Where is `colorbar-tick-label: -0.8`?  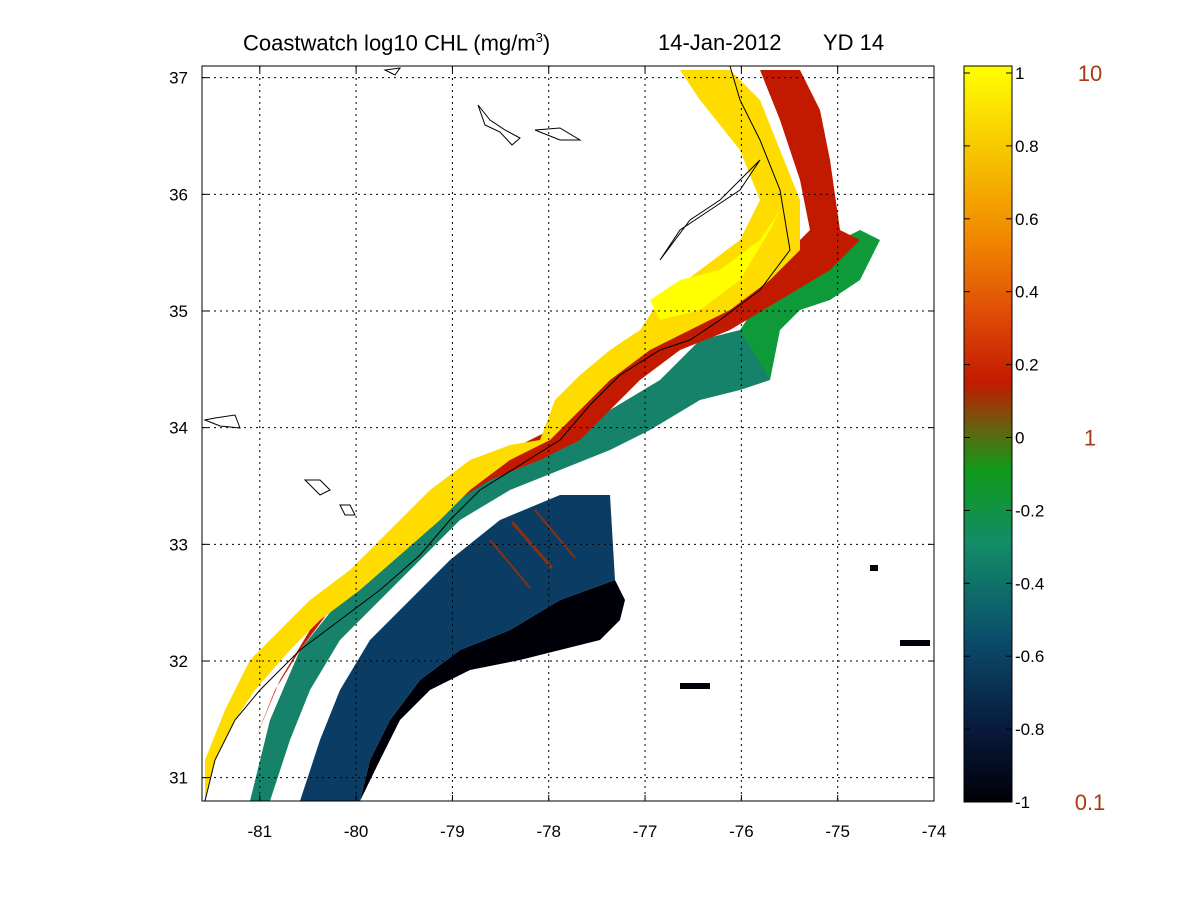 colorbar-tick-label: -0.8 is located at coordinates (1029, 729).